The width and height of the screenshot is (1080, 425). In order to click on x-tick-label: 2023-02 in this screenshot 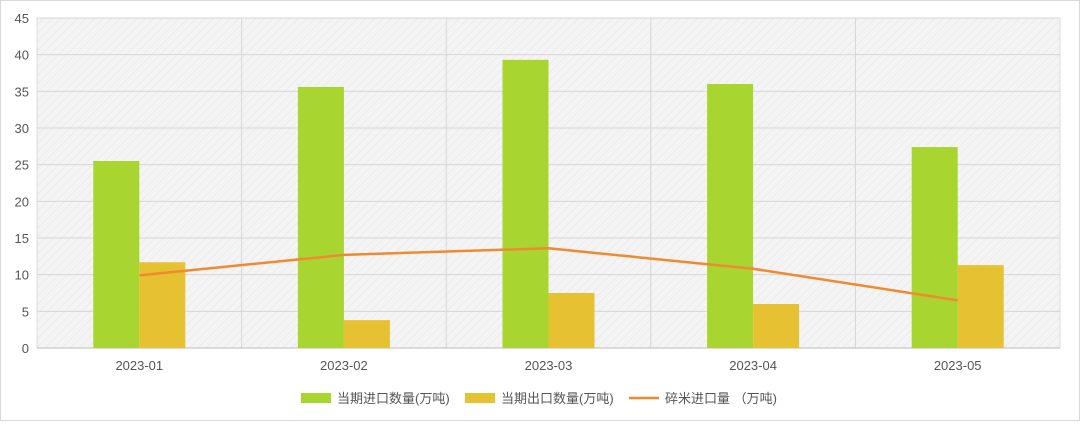, I will do `click(344, 365)`.